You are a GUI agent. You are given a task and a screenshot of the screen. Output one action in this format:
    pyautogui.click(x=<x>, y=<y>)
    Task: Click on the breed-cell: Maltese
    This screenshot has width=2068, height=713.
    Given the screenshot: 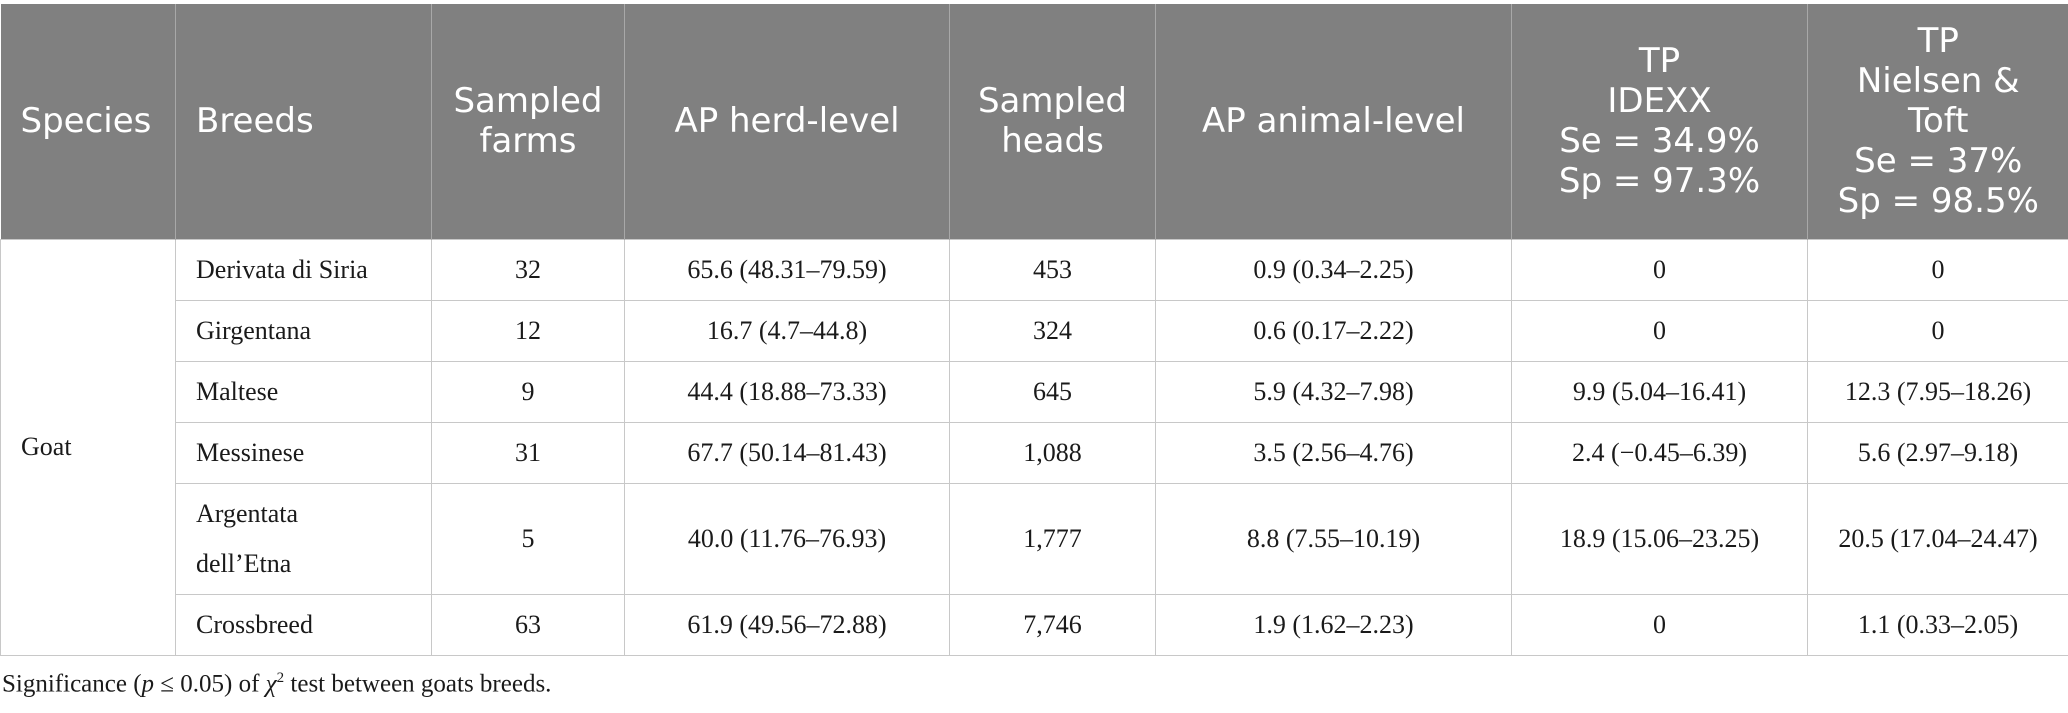 What is the action you would take?
    pyautogui.click(x=303, y=391)
    